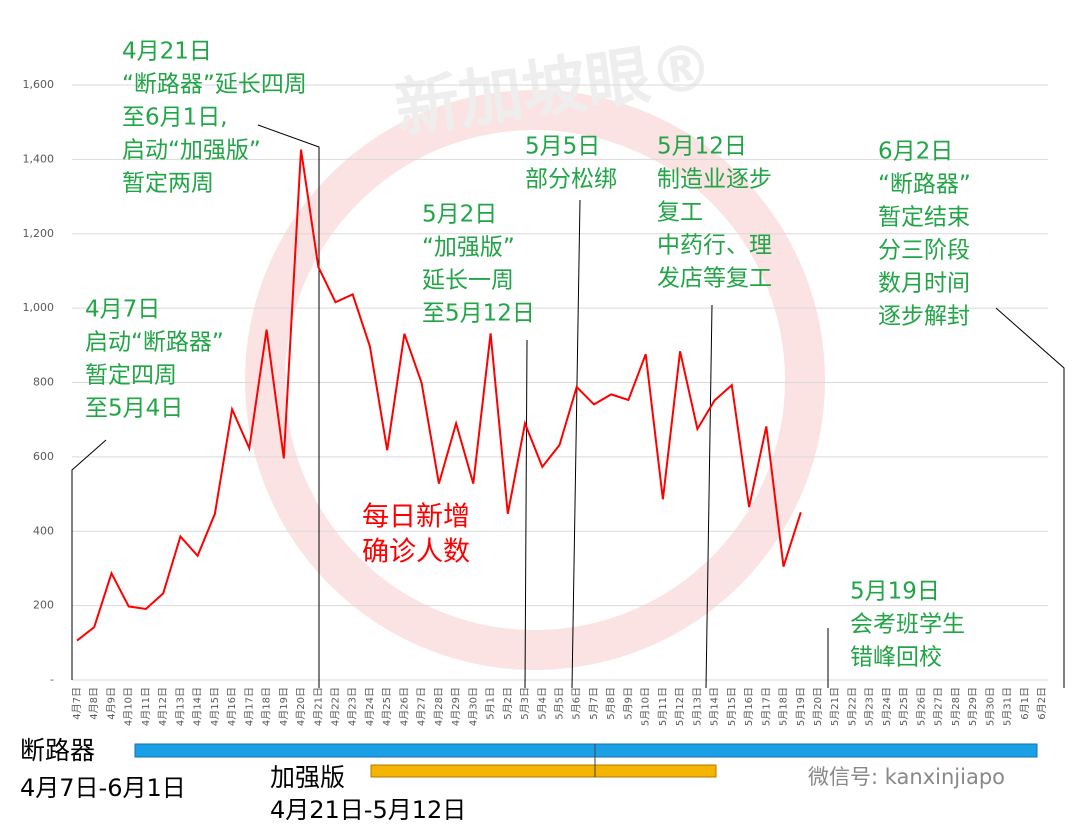  Describe the element at coordinates (39, 84) in the screenshot. I see `y-tick-label: 1,600` at that location.